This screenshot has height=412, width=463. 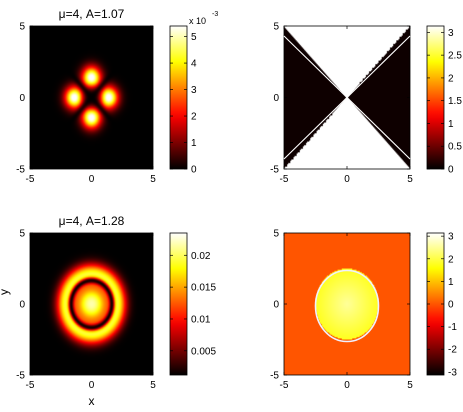 I want to click on colorbar-tick-label: 0.005, so click(x=203, y=351).